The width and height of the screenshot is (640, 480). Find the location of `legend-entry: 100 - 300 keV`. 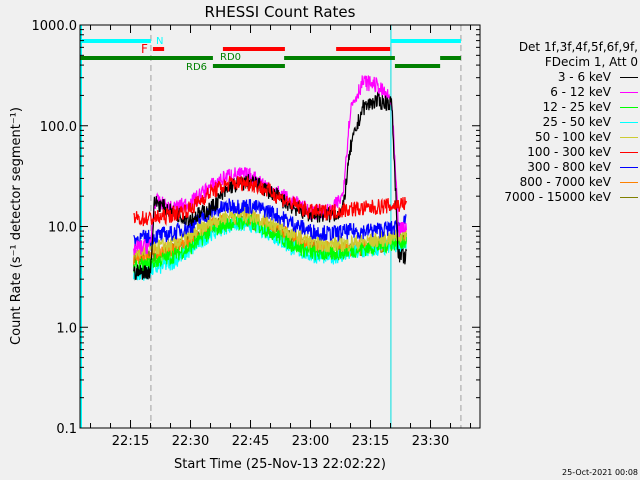

legend-entry: 100 - 300 keV is located at coordinates (570, 152).